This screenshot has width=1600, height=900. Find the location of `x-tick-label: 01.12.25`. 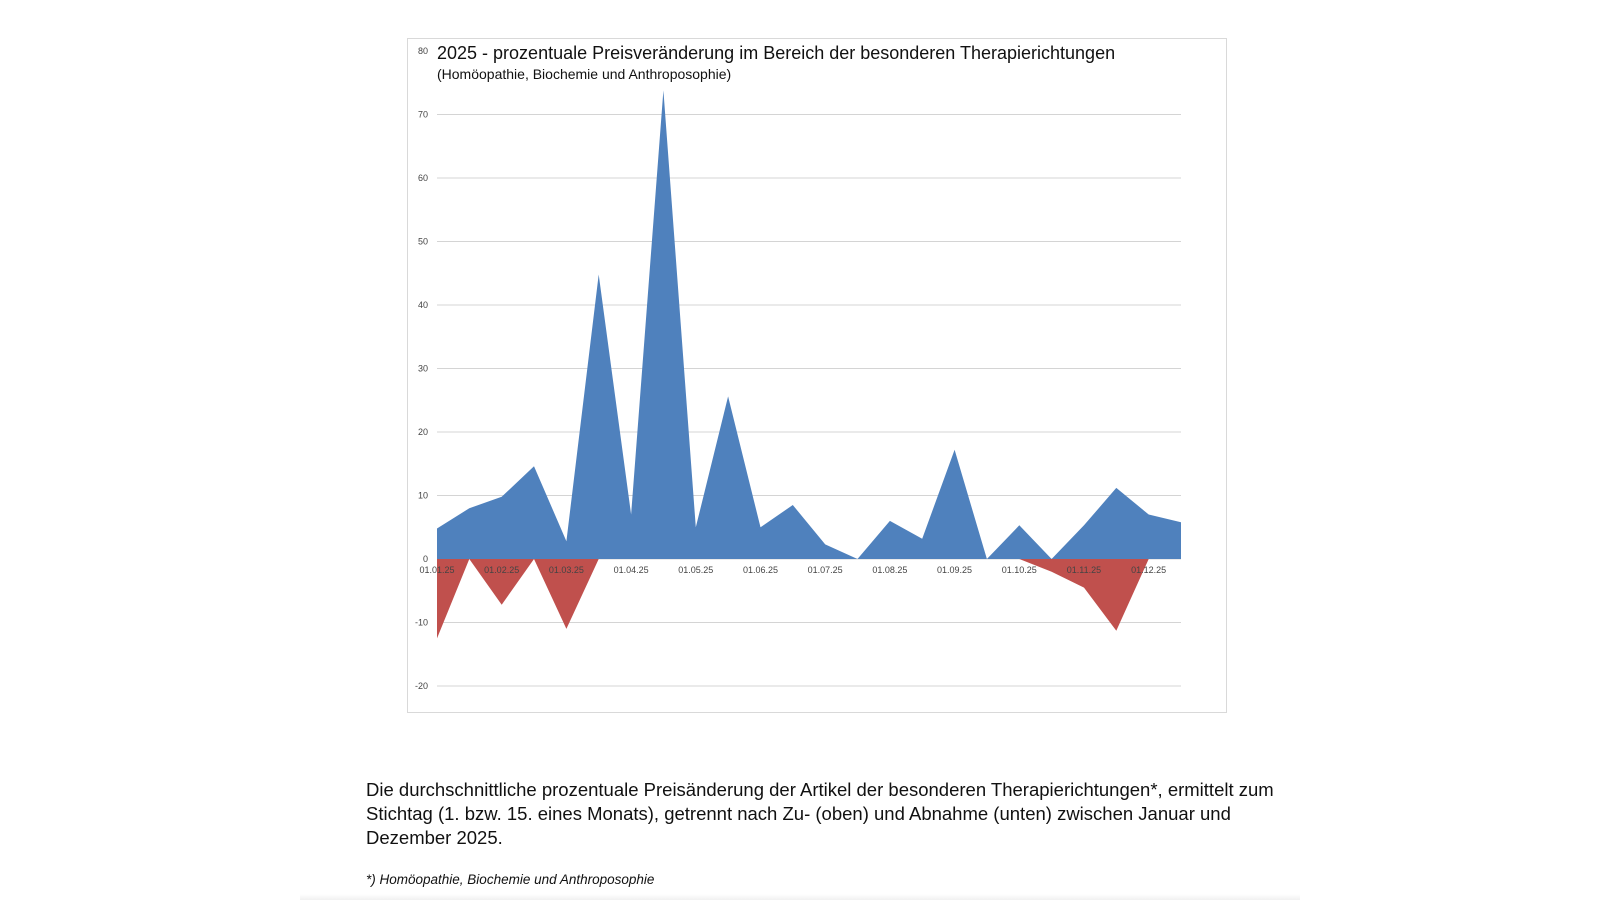

x-tick-label: 01.12.25 is located at coordinates (1148, 570).